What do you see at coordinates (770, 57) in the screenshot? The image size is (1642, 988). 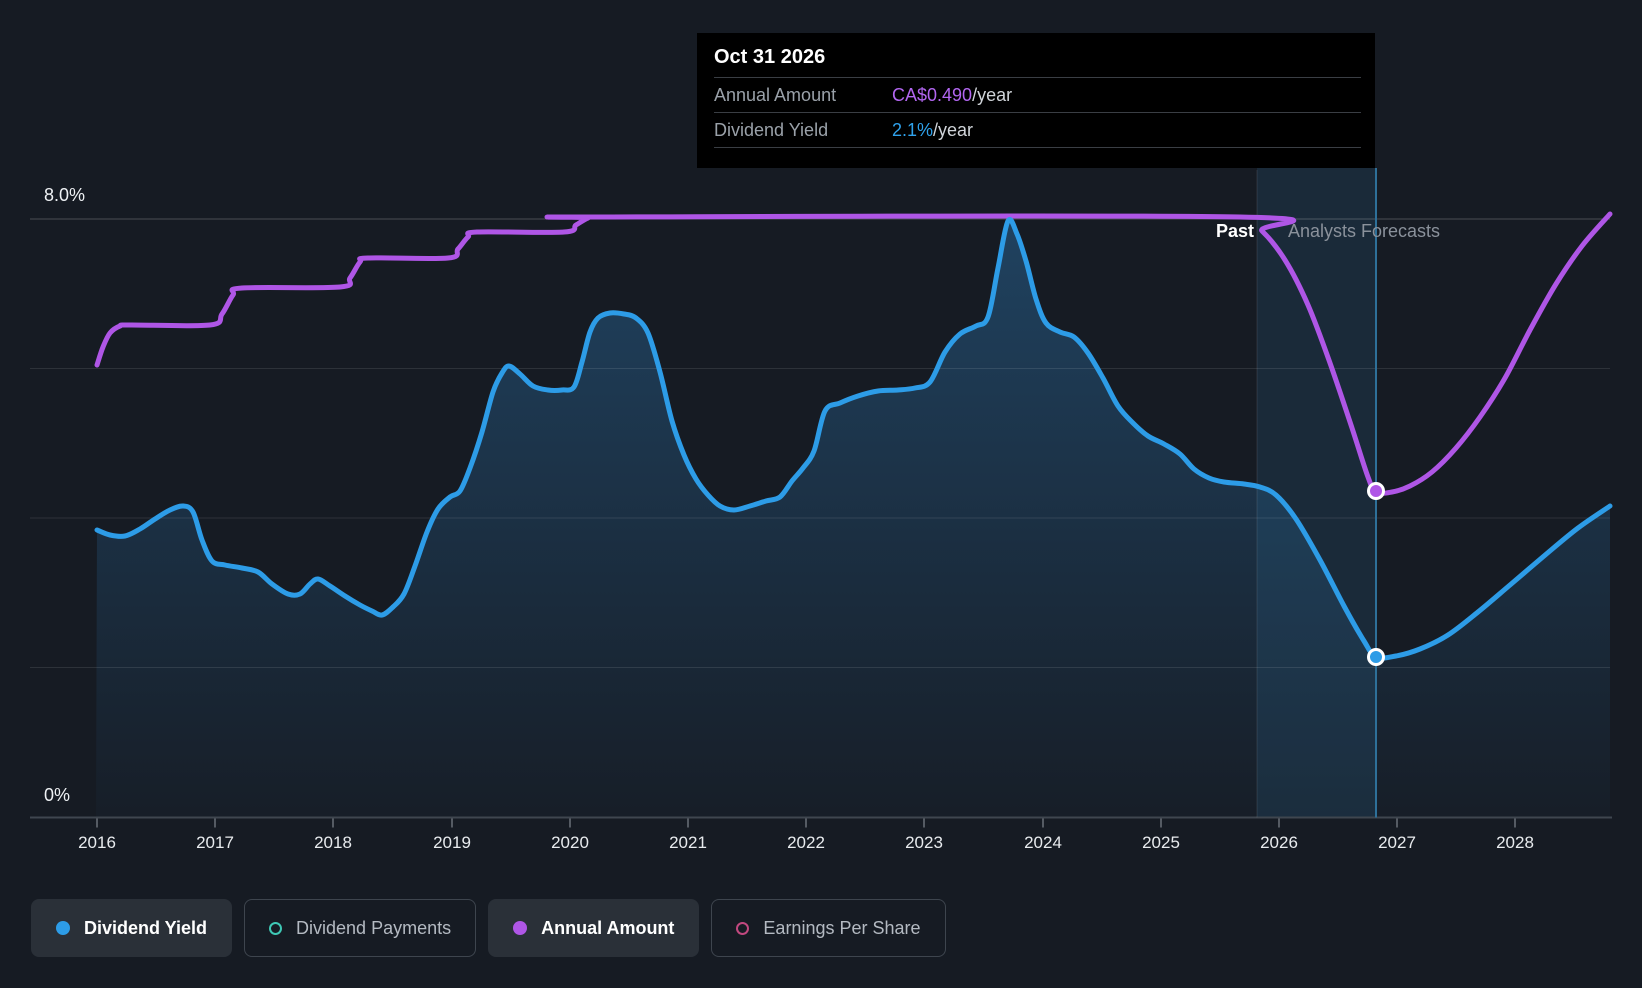 I see `tooltip-date: Oct 31 2026` at bounding box center [770, 57].